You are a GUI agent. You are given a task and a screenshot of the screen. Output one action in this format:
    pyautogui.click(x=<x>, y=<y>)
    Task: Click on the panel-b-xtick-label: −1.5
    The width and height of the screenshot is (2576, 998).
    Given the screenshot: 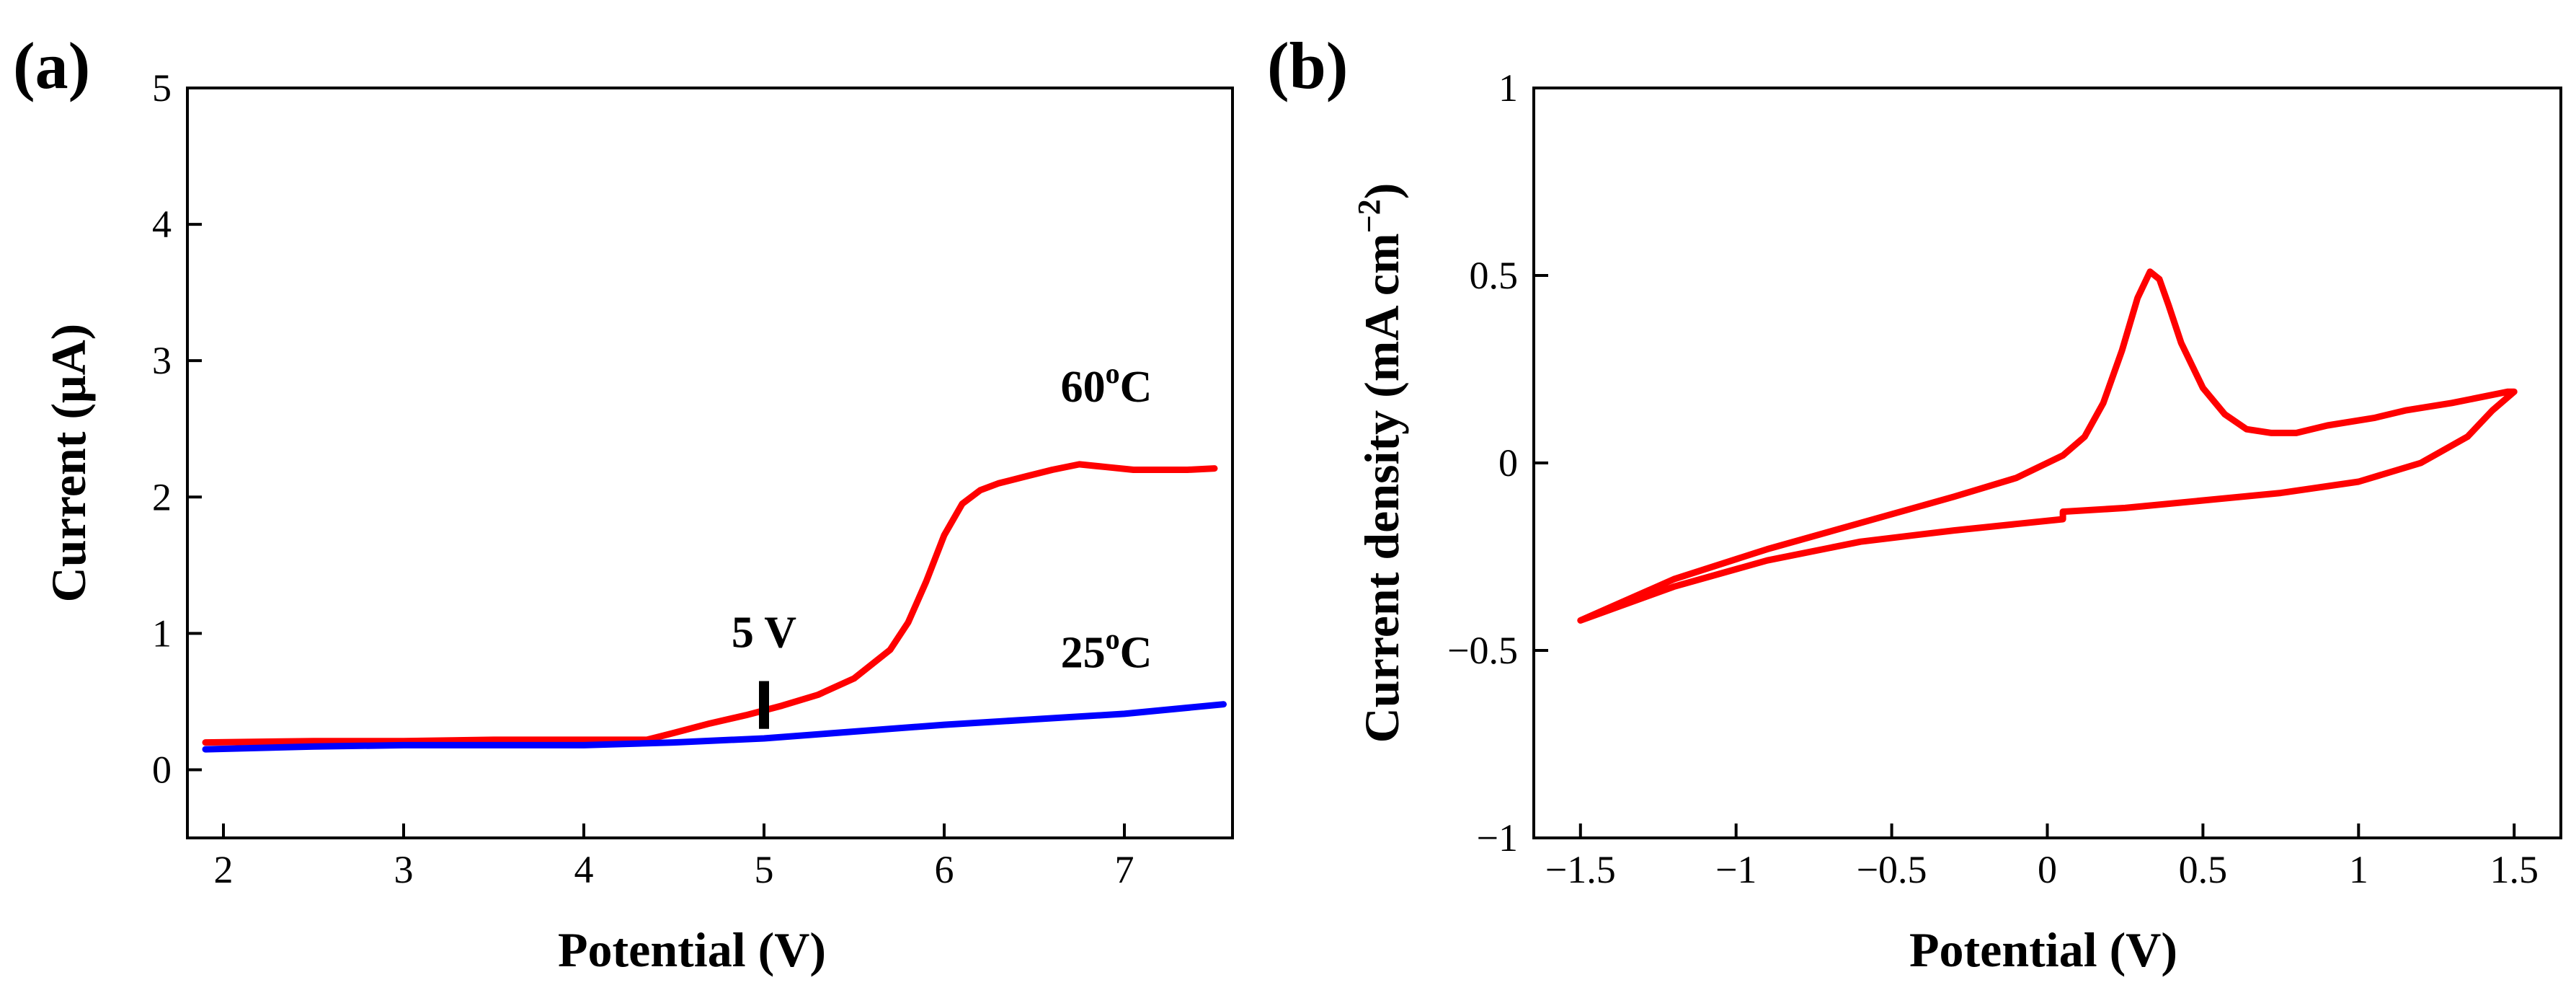 What is the action you would take?
    pyautogui.click(x=1580, y=869)
    